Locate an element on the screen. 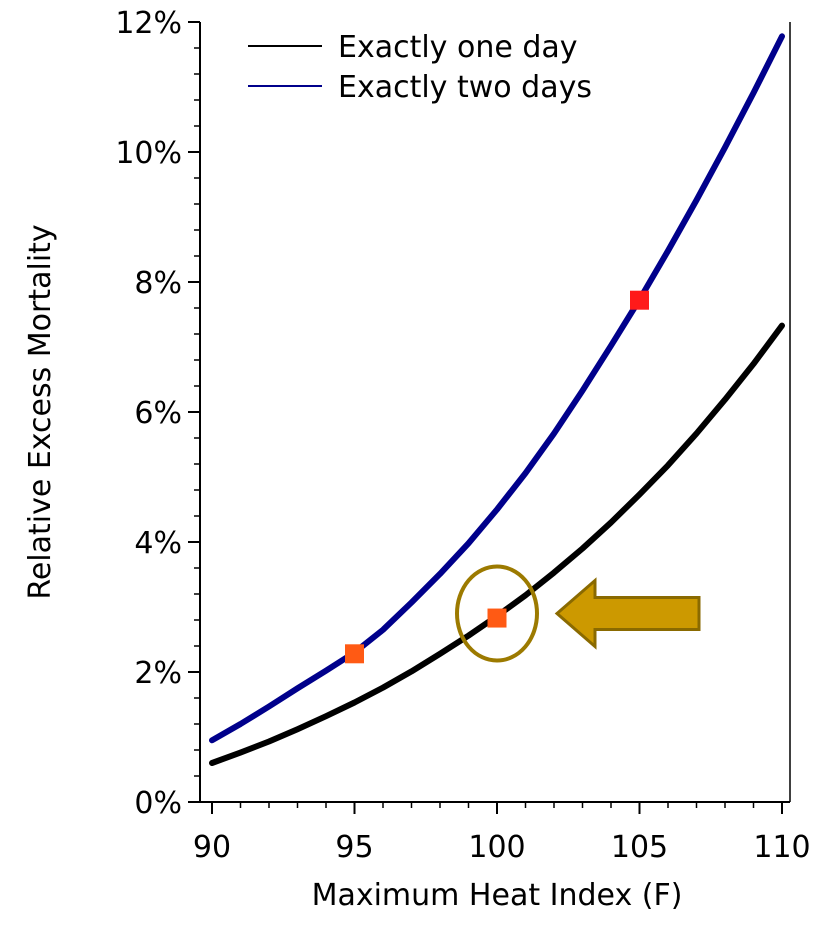 This screenshot has width=838, height=927. x-tick-label: 105 is located at coordinates (639, 847).